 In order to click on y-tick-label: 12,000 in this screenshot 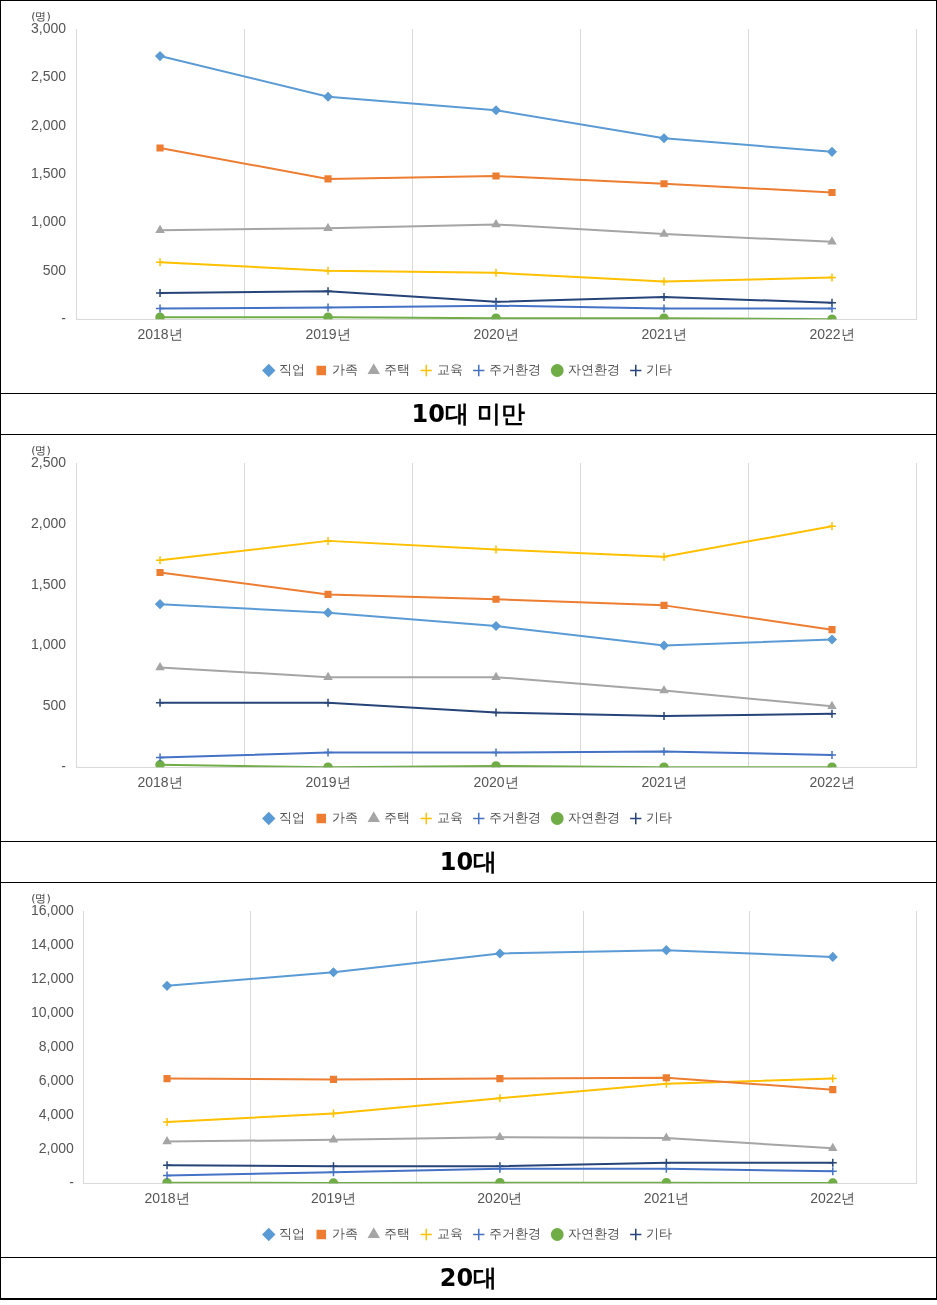, I will do `click(52, 977)`.